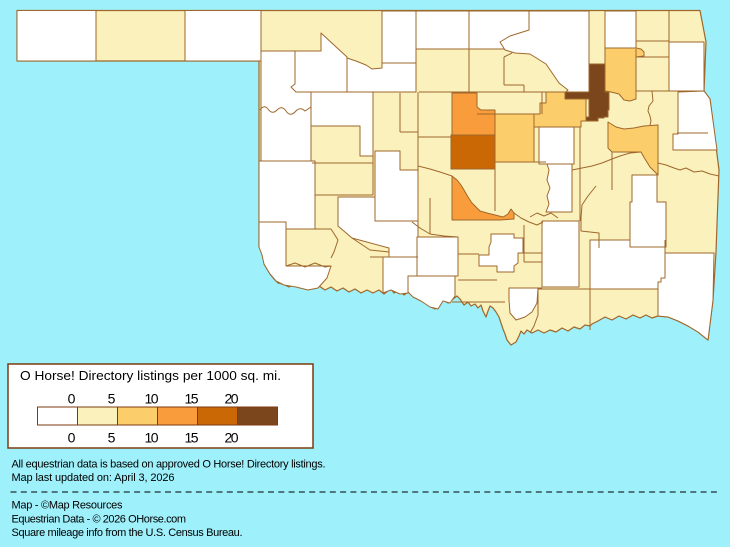 The height and width of the screenshot is (547, 730). I want to click on svg-text:Map last updated on: April 3,: Map last updated on: April 3, 2026, so click(93, 478).